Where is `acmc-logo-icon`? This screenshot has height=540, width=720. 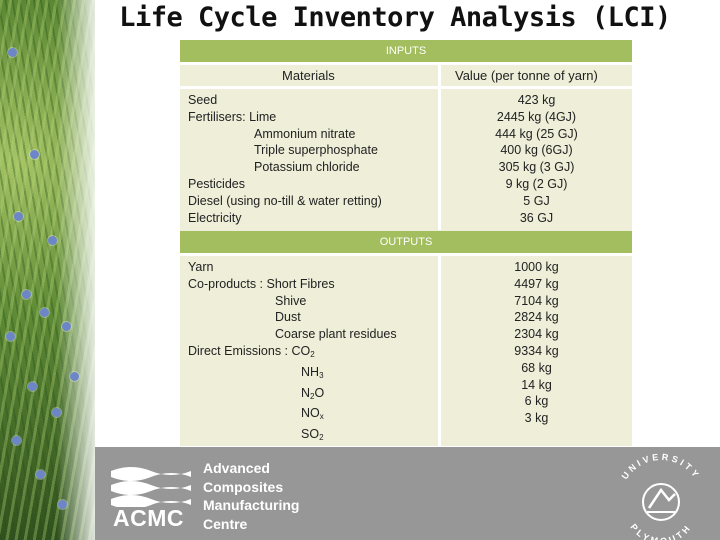 acmc-logo-icon is located at coordinates (151, 487).